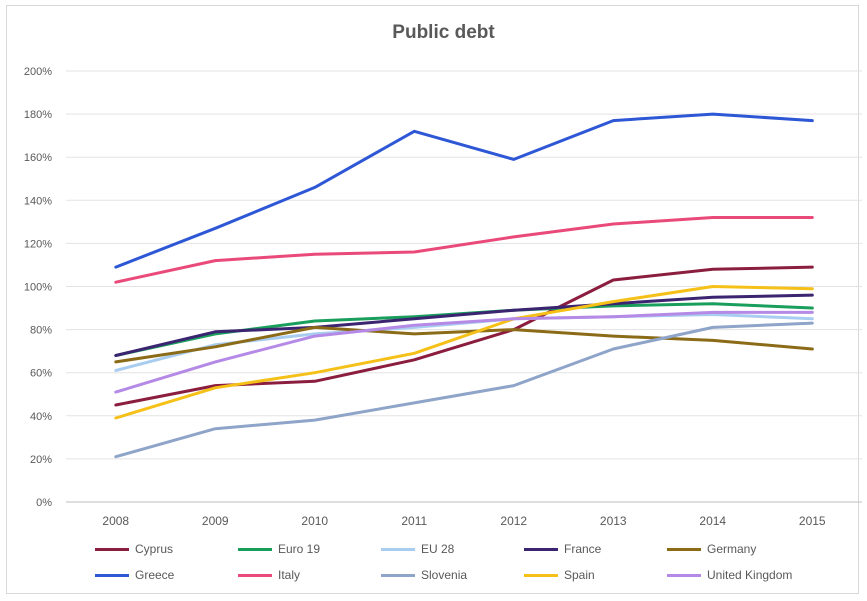  I want to click on y-tick-label: 140%, so click(38, 201).